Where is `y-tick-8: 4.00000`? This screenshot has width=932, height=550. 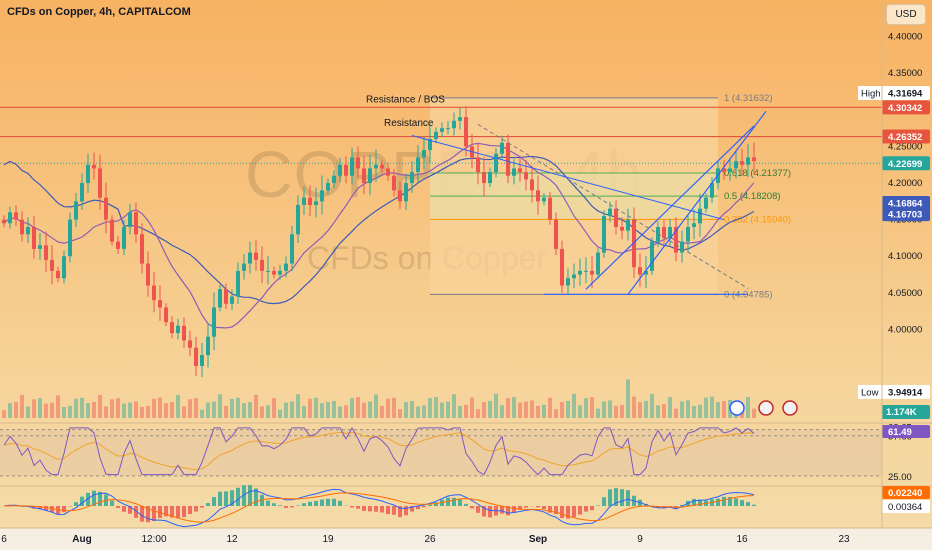
y-tick-8: 4.00000 is located at coordinates (905, 329).